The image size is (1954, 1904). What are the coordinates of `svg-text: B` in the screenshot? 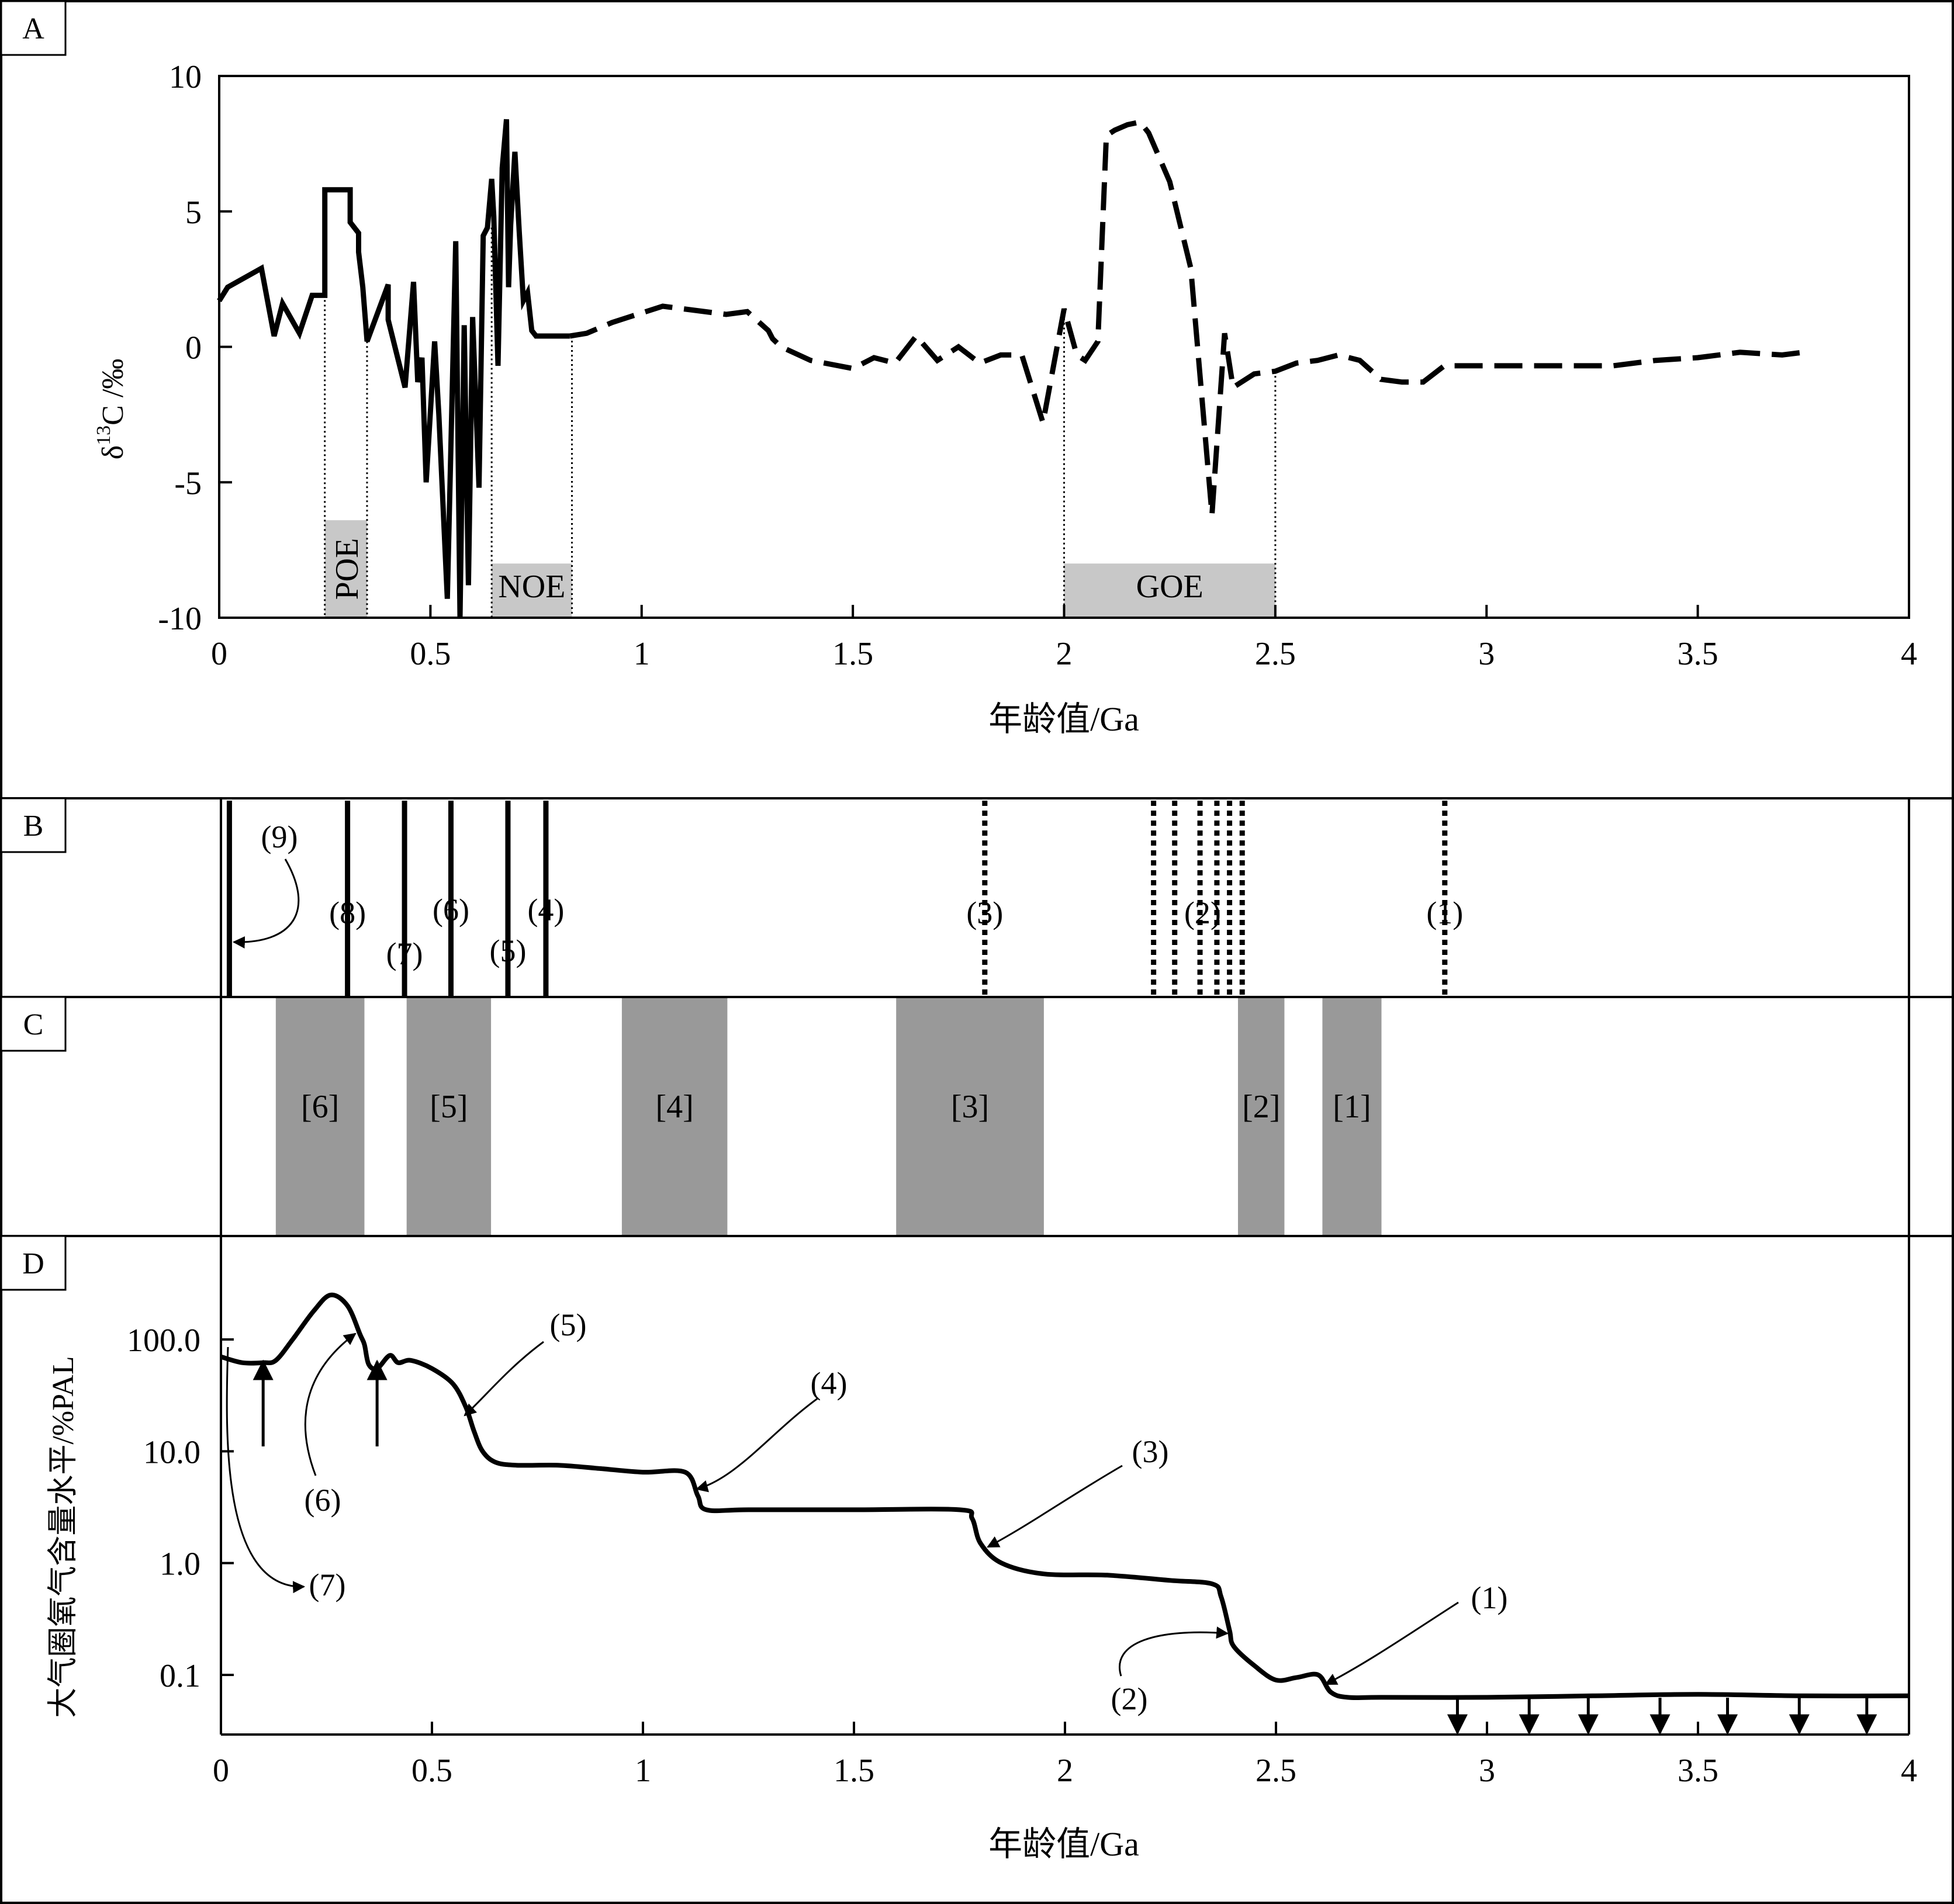 It's located at (33, 826).